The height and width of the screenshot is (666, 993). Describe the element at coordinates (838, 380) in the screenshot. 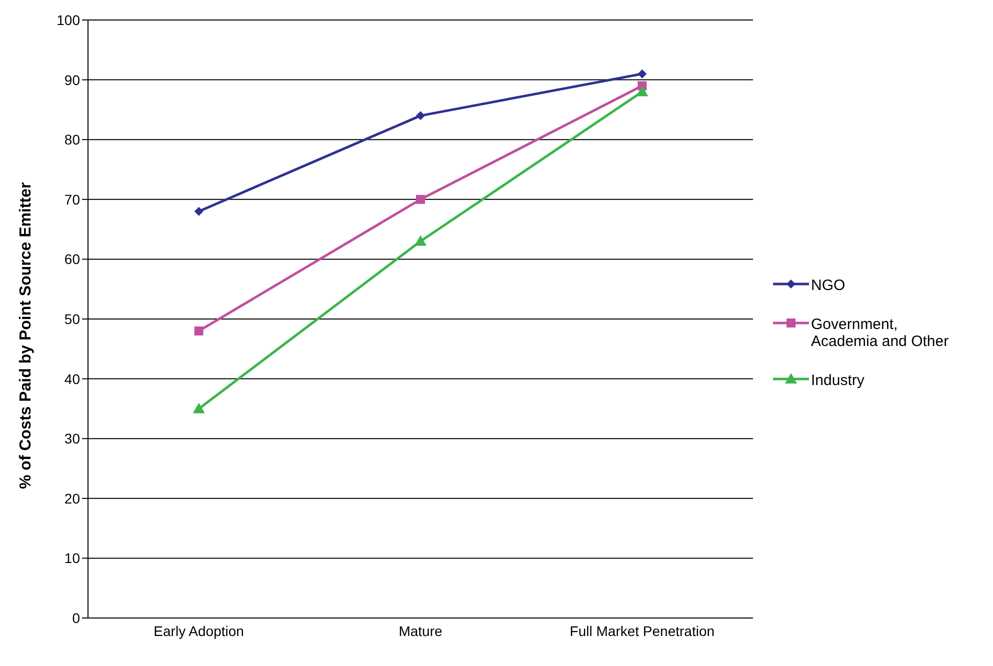

I see `legend-label: Industry` at that location.